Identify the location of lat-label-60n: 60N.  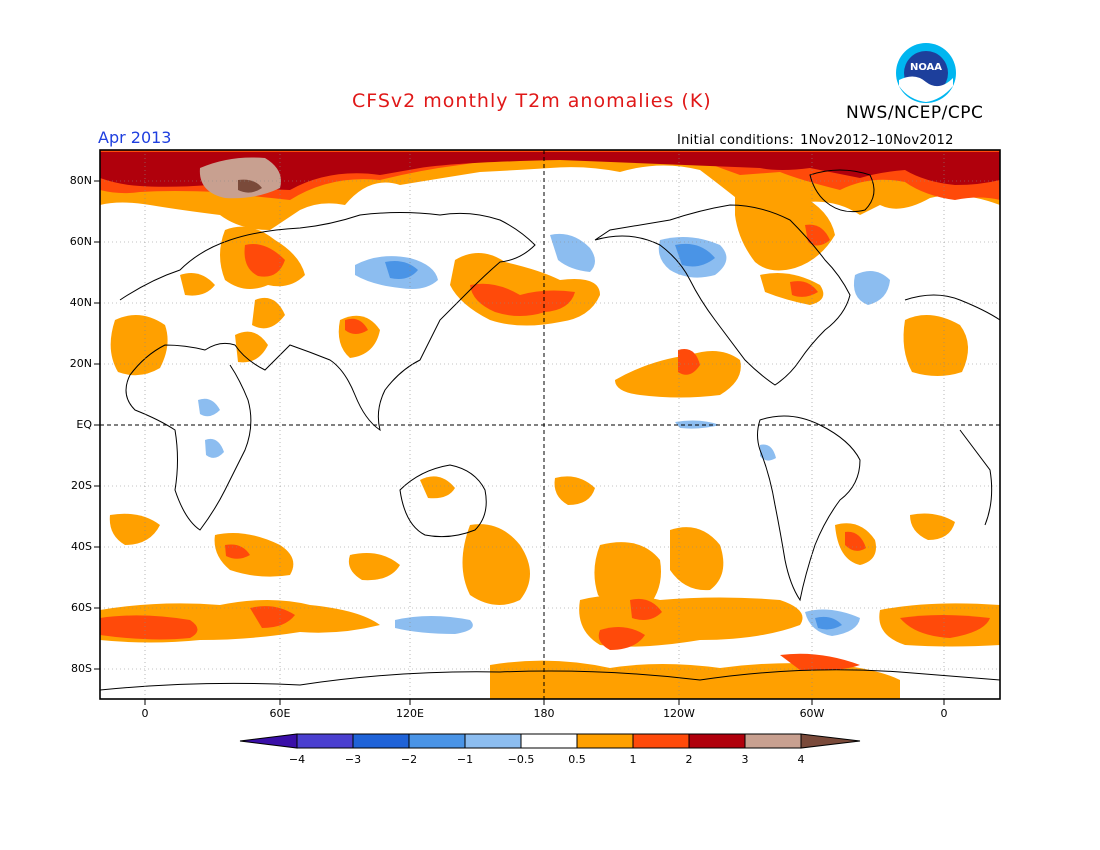
(80, 241).